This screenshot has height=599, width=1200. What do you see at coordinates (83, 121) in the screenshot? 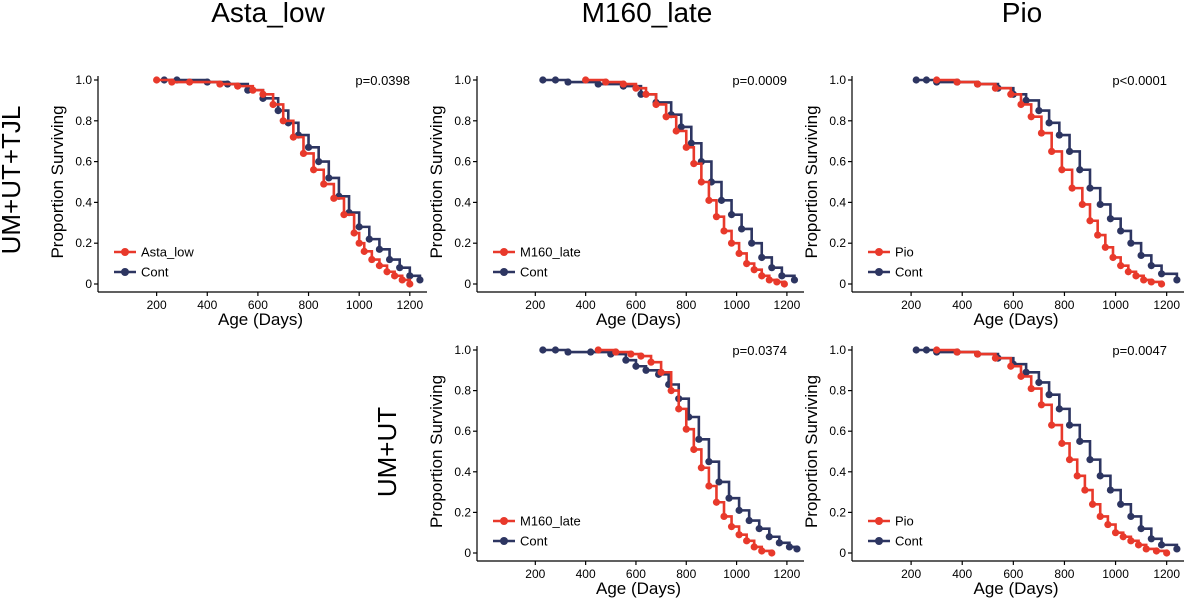
I see `chart-r0c0-y-tick-label: 0.8` at bounding box center [83, 121].